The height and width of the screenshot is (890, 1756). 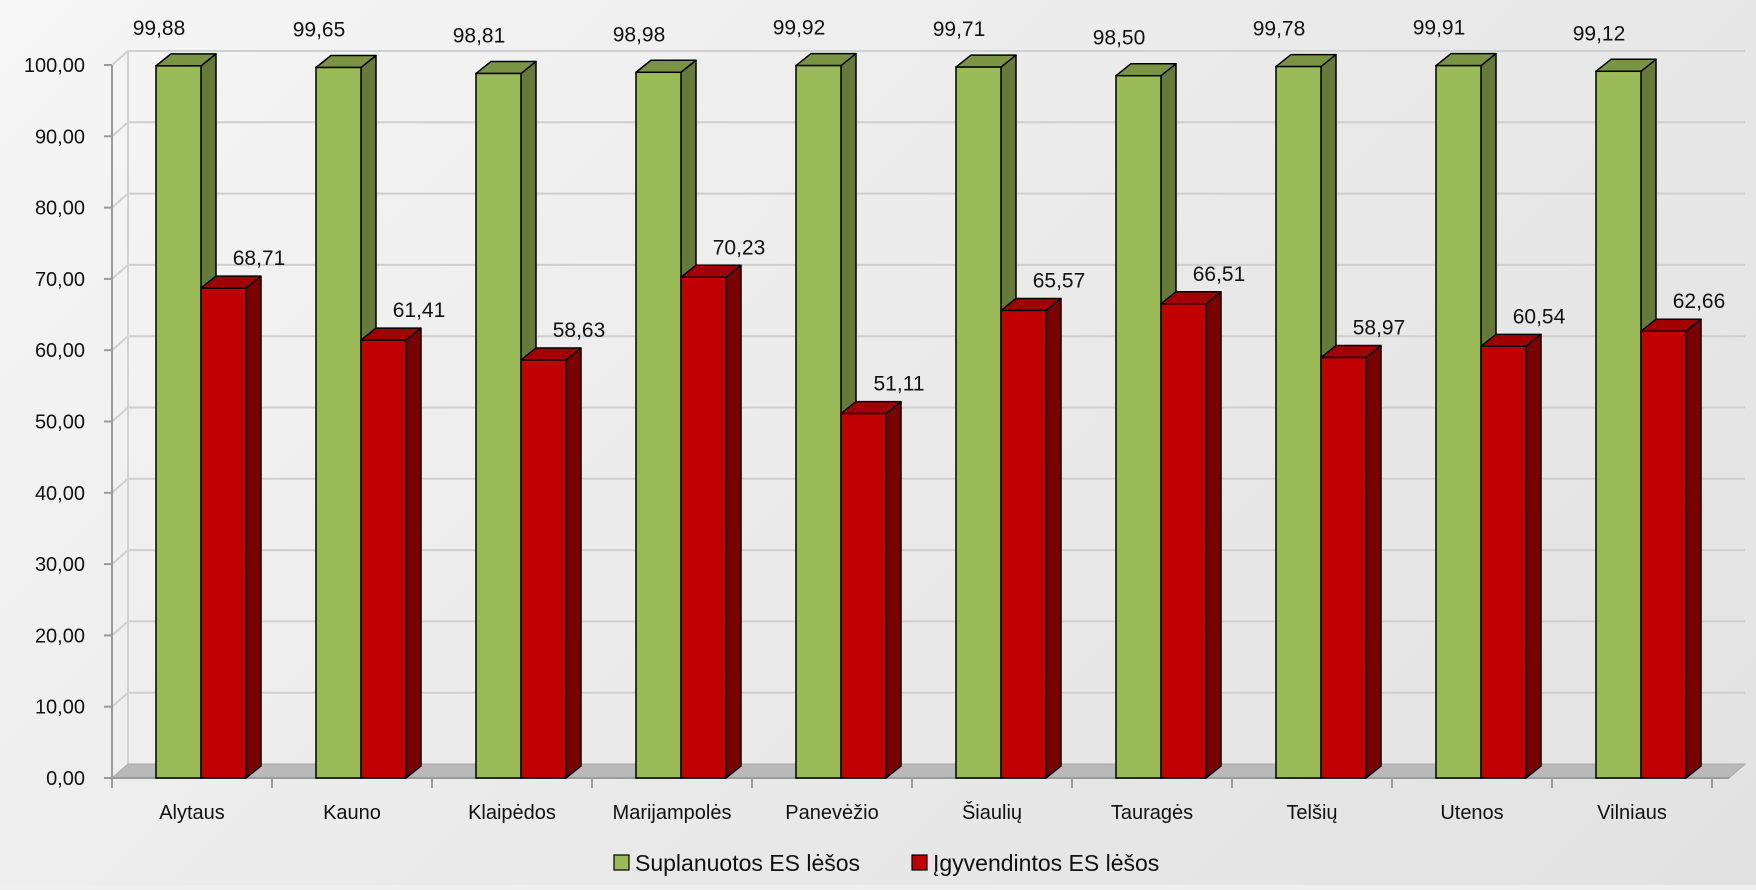 What do you see at coordinates (992, 812) in the screenshot?
I see `x-category-label: Šiaulių` at bounding box center [992, 812].